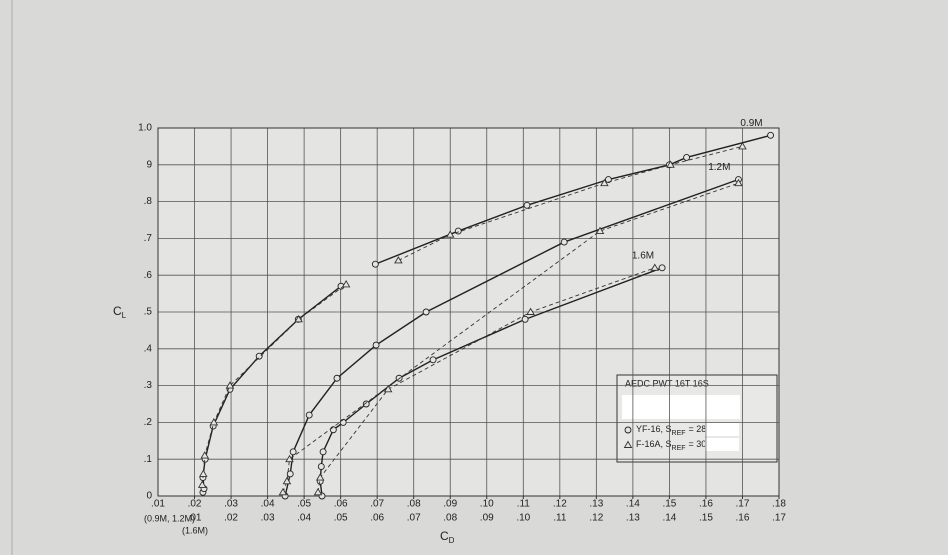 Image resolution: width=948 pixels, height=555 pixels. What do you see at coordinates (377, 504) in the screenshot?
I see `x-tick-label: .07` at bounding box center [377, 504].